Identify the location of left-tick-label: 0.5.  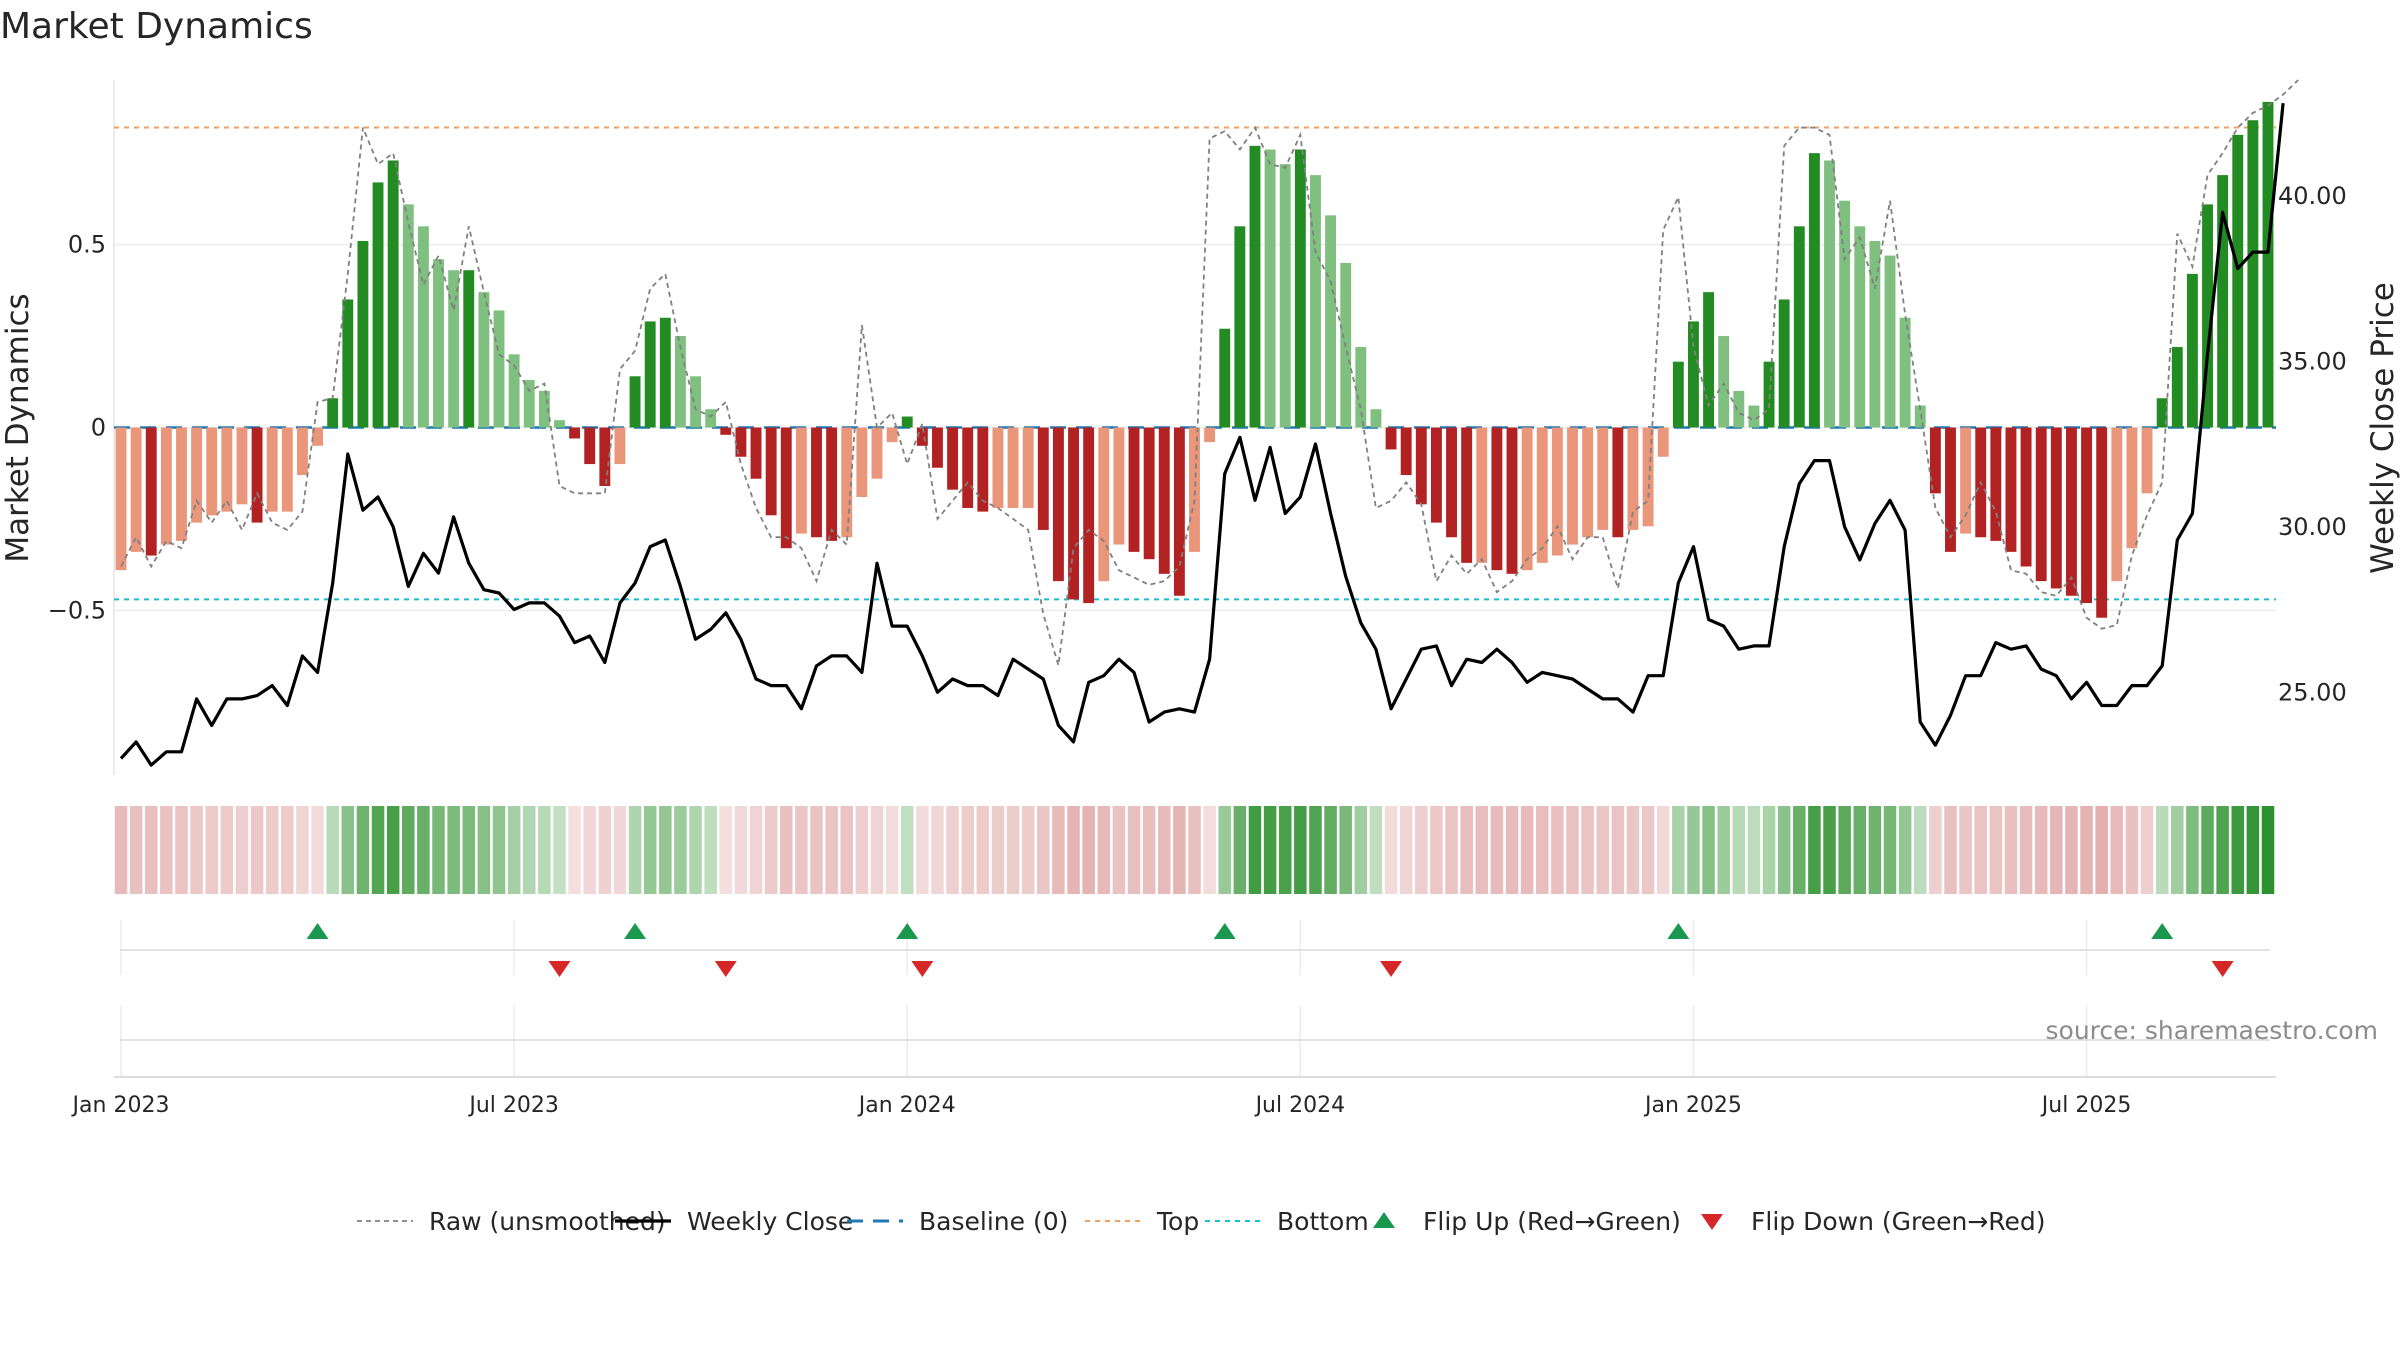
(87, 245).